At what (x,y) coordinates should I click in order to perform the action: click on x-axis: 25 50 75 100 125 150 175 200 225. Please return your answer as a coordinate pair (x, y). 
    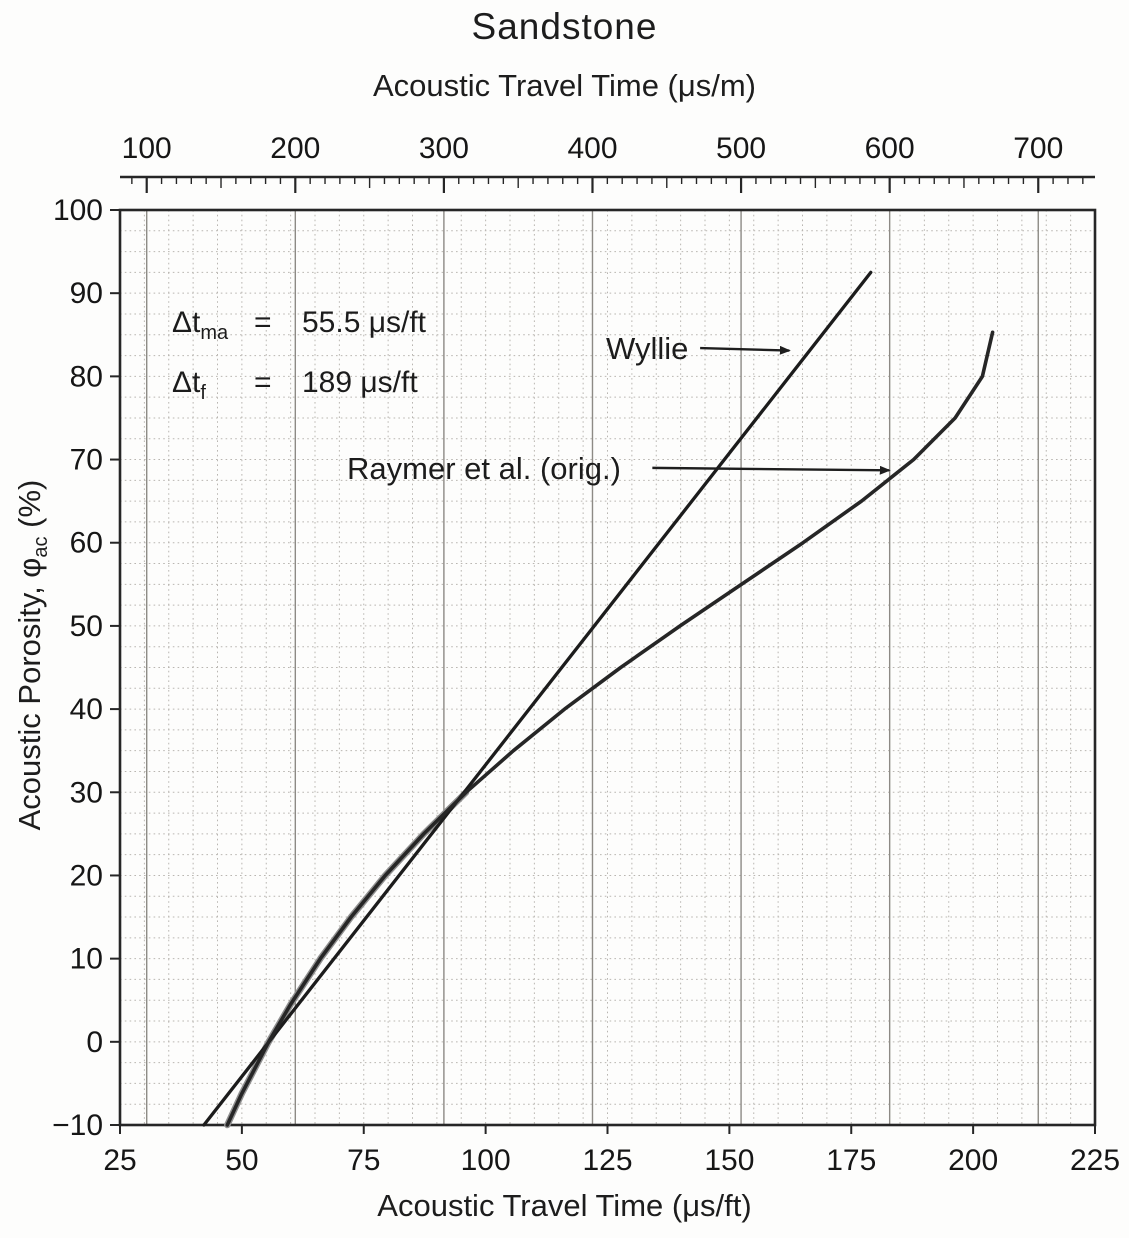
    Looking at the image, I should click on (611, 1151).